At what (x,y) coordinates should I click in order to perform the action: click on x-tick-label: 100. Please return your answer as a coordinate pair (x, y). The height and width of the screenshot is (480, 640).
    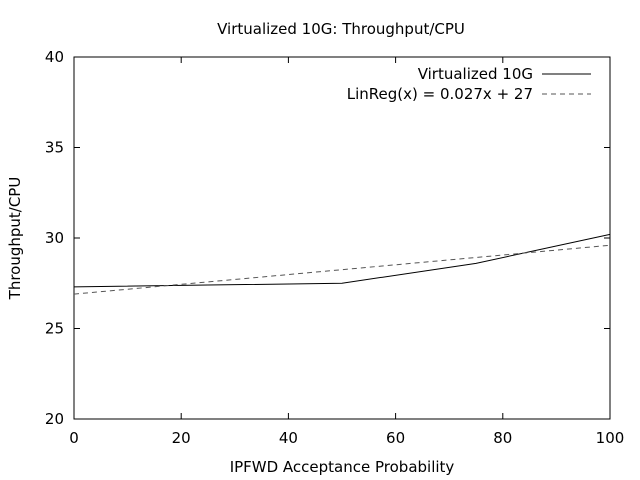
    Looking at the image, I should click on (610, 438).